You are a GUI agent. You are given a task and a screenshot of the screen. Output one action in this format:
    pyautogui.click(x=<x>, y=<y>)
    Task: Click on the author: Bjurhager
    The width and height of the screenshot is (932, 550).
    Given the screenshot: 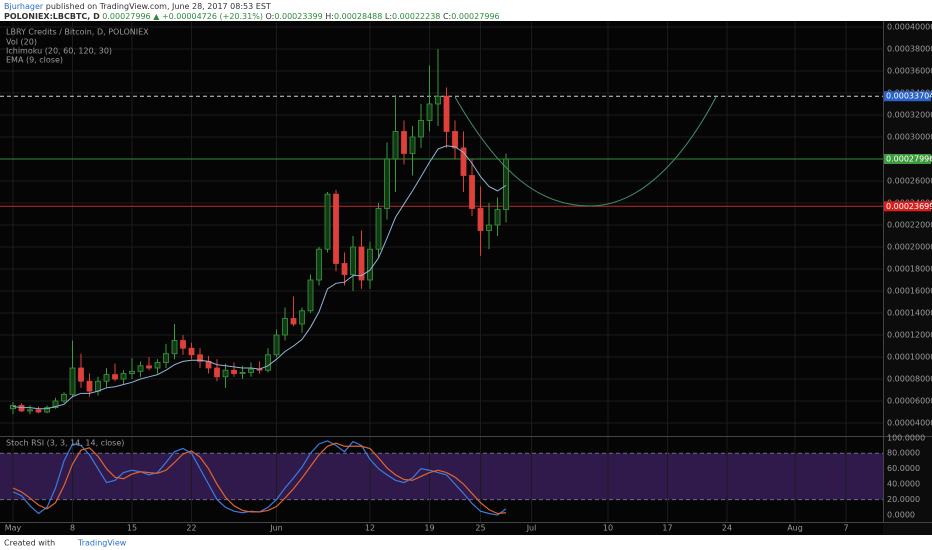 What is the action you would take?
    pyautogui.click(x=24, y=6)
    